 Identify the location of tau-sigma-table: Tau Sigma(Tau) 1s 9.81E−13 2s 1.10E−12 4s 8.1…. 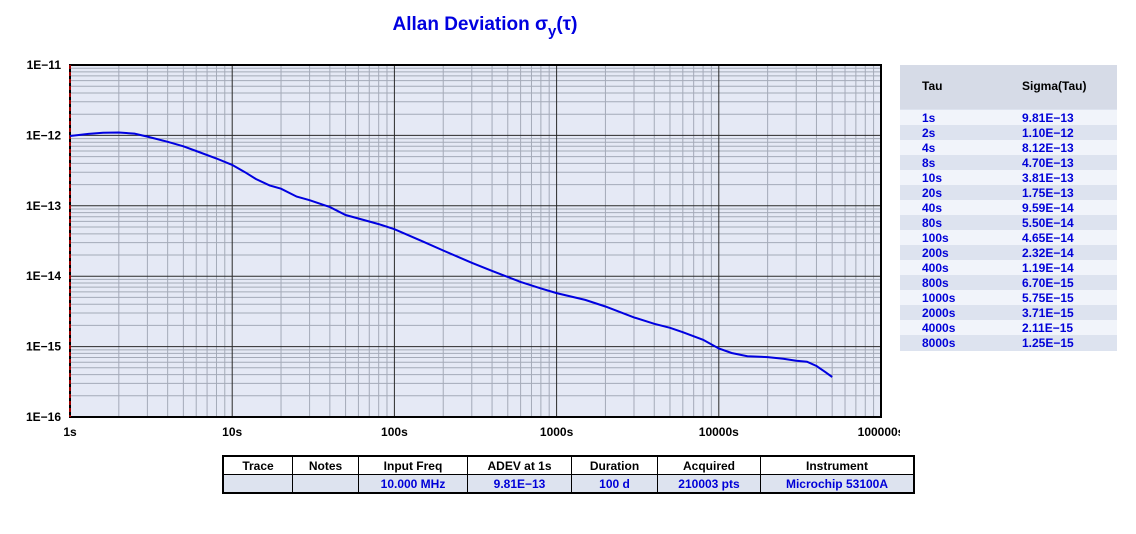
(1008, 208).